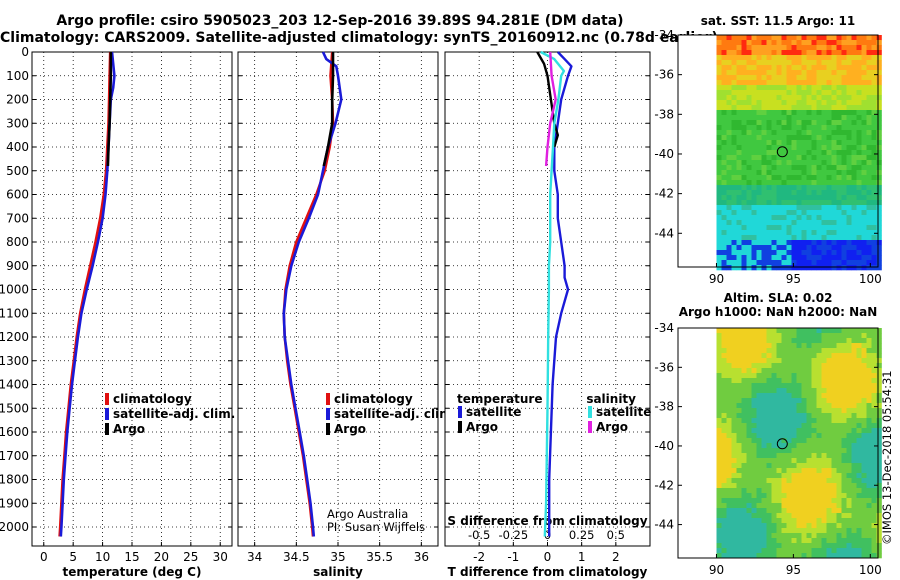 Image resolution: width=900 pixels, height=580 pixels. What do you see at coordinates (778, 298) in the screenshot?
I see `sla-map-title: Altim. SLA: 0.02` at bounding box center [778, 298].